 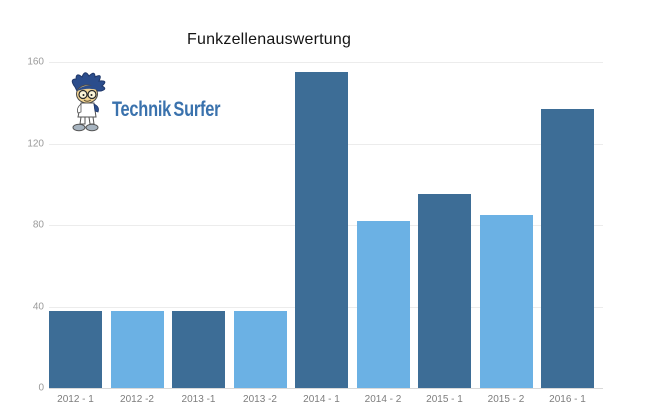 What do you see at coordinates (38, 225) in the screenshot?
I see `y-axis-tick-label: 80` at bounding box center [38, 225].